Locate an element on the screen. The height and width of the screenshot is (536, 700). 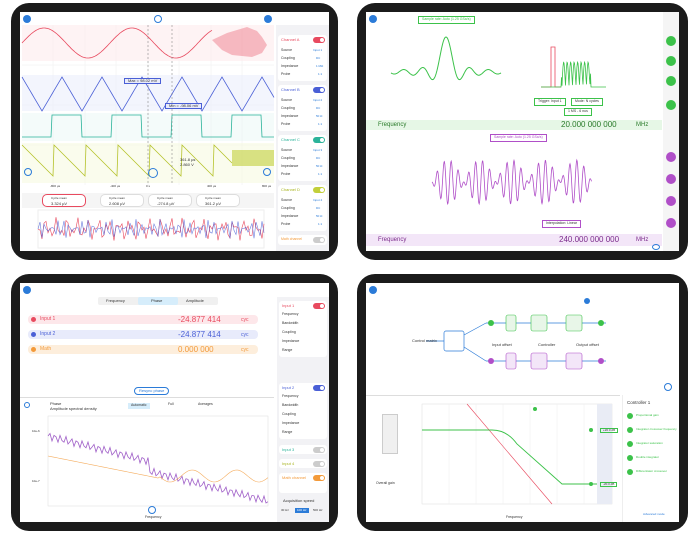
pid-block-diagram is located at coordinates (516, 334).